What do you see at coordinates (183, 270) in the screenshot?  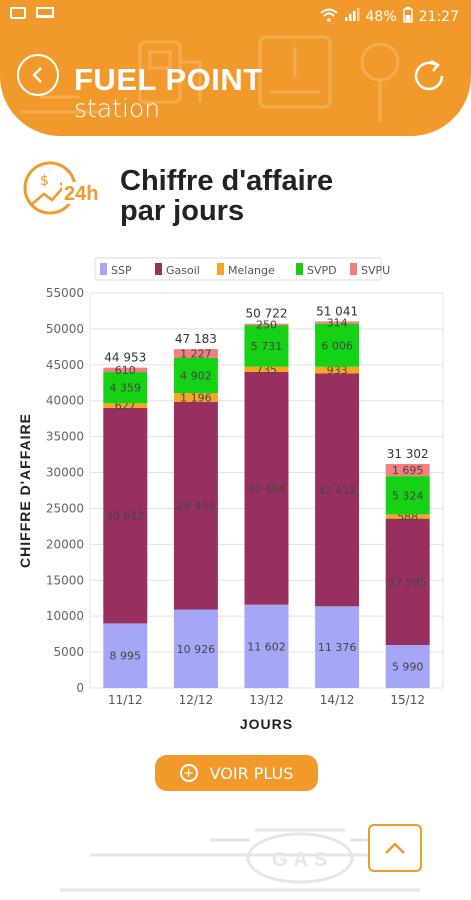 I see `legend-label: Gasoil` at bounding box center [183, 270].